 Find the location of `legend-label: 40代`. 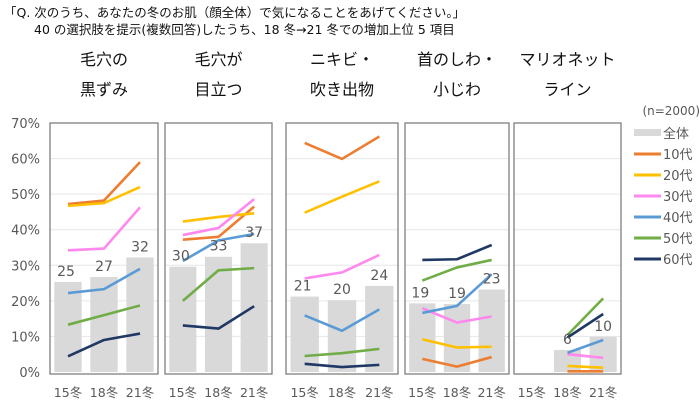

legend-label: 40代 is located at coordinates (678, 218).